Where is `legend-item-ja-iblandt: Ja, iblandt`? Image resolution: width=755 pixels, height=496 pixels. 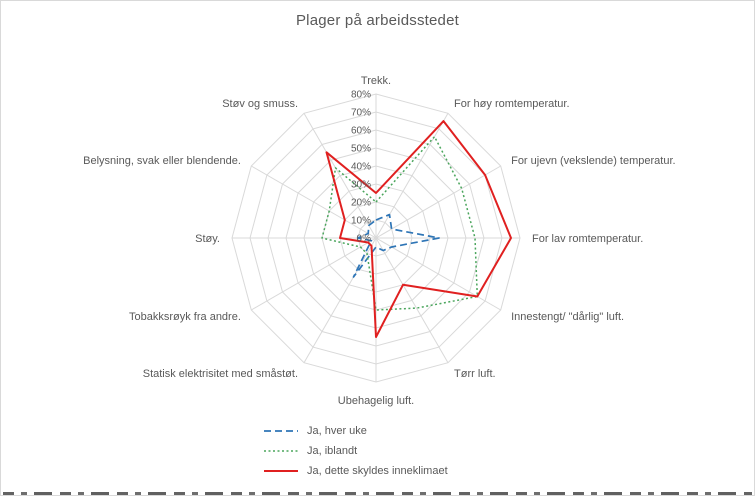 legend-item-ja-iblandt: Ja, iblandt is located at coordinates (355, 451).